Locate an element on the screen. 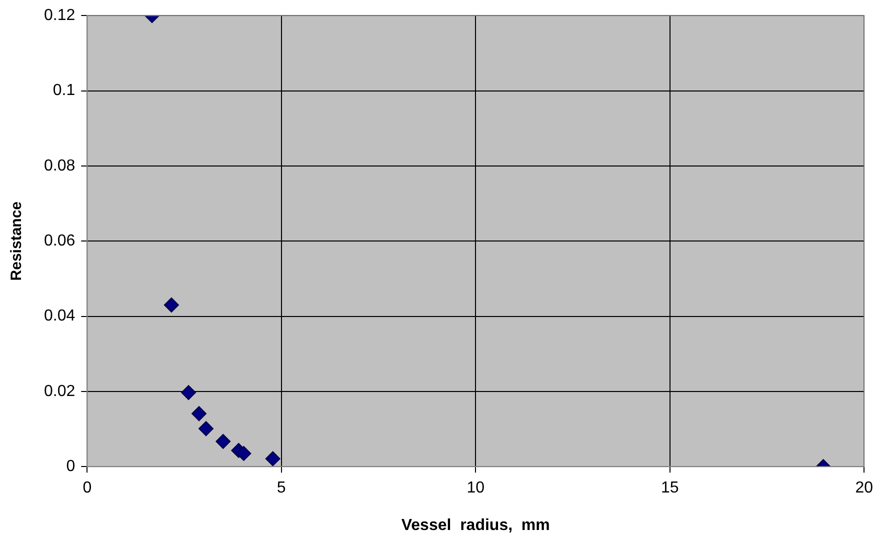 The width and height of the screenshot is (879, 543). x-tick-label: 15 is located at coordinates (669, 488).